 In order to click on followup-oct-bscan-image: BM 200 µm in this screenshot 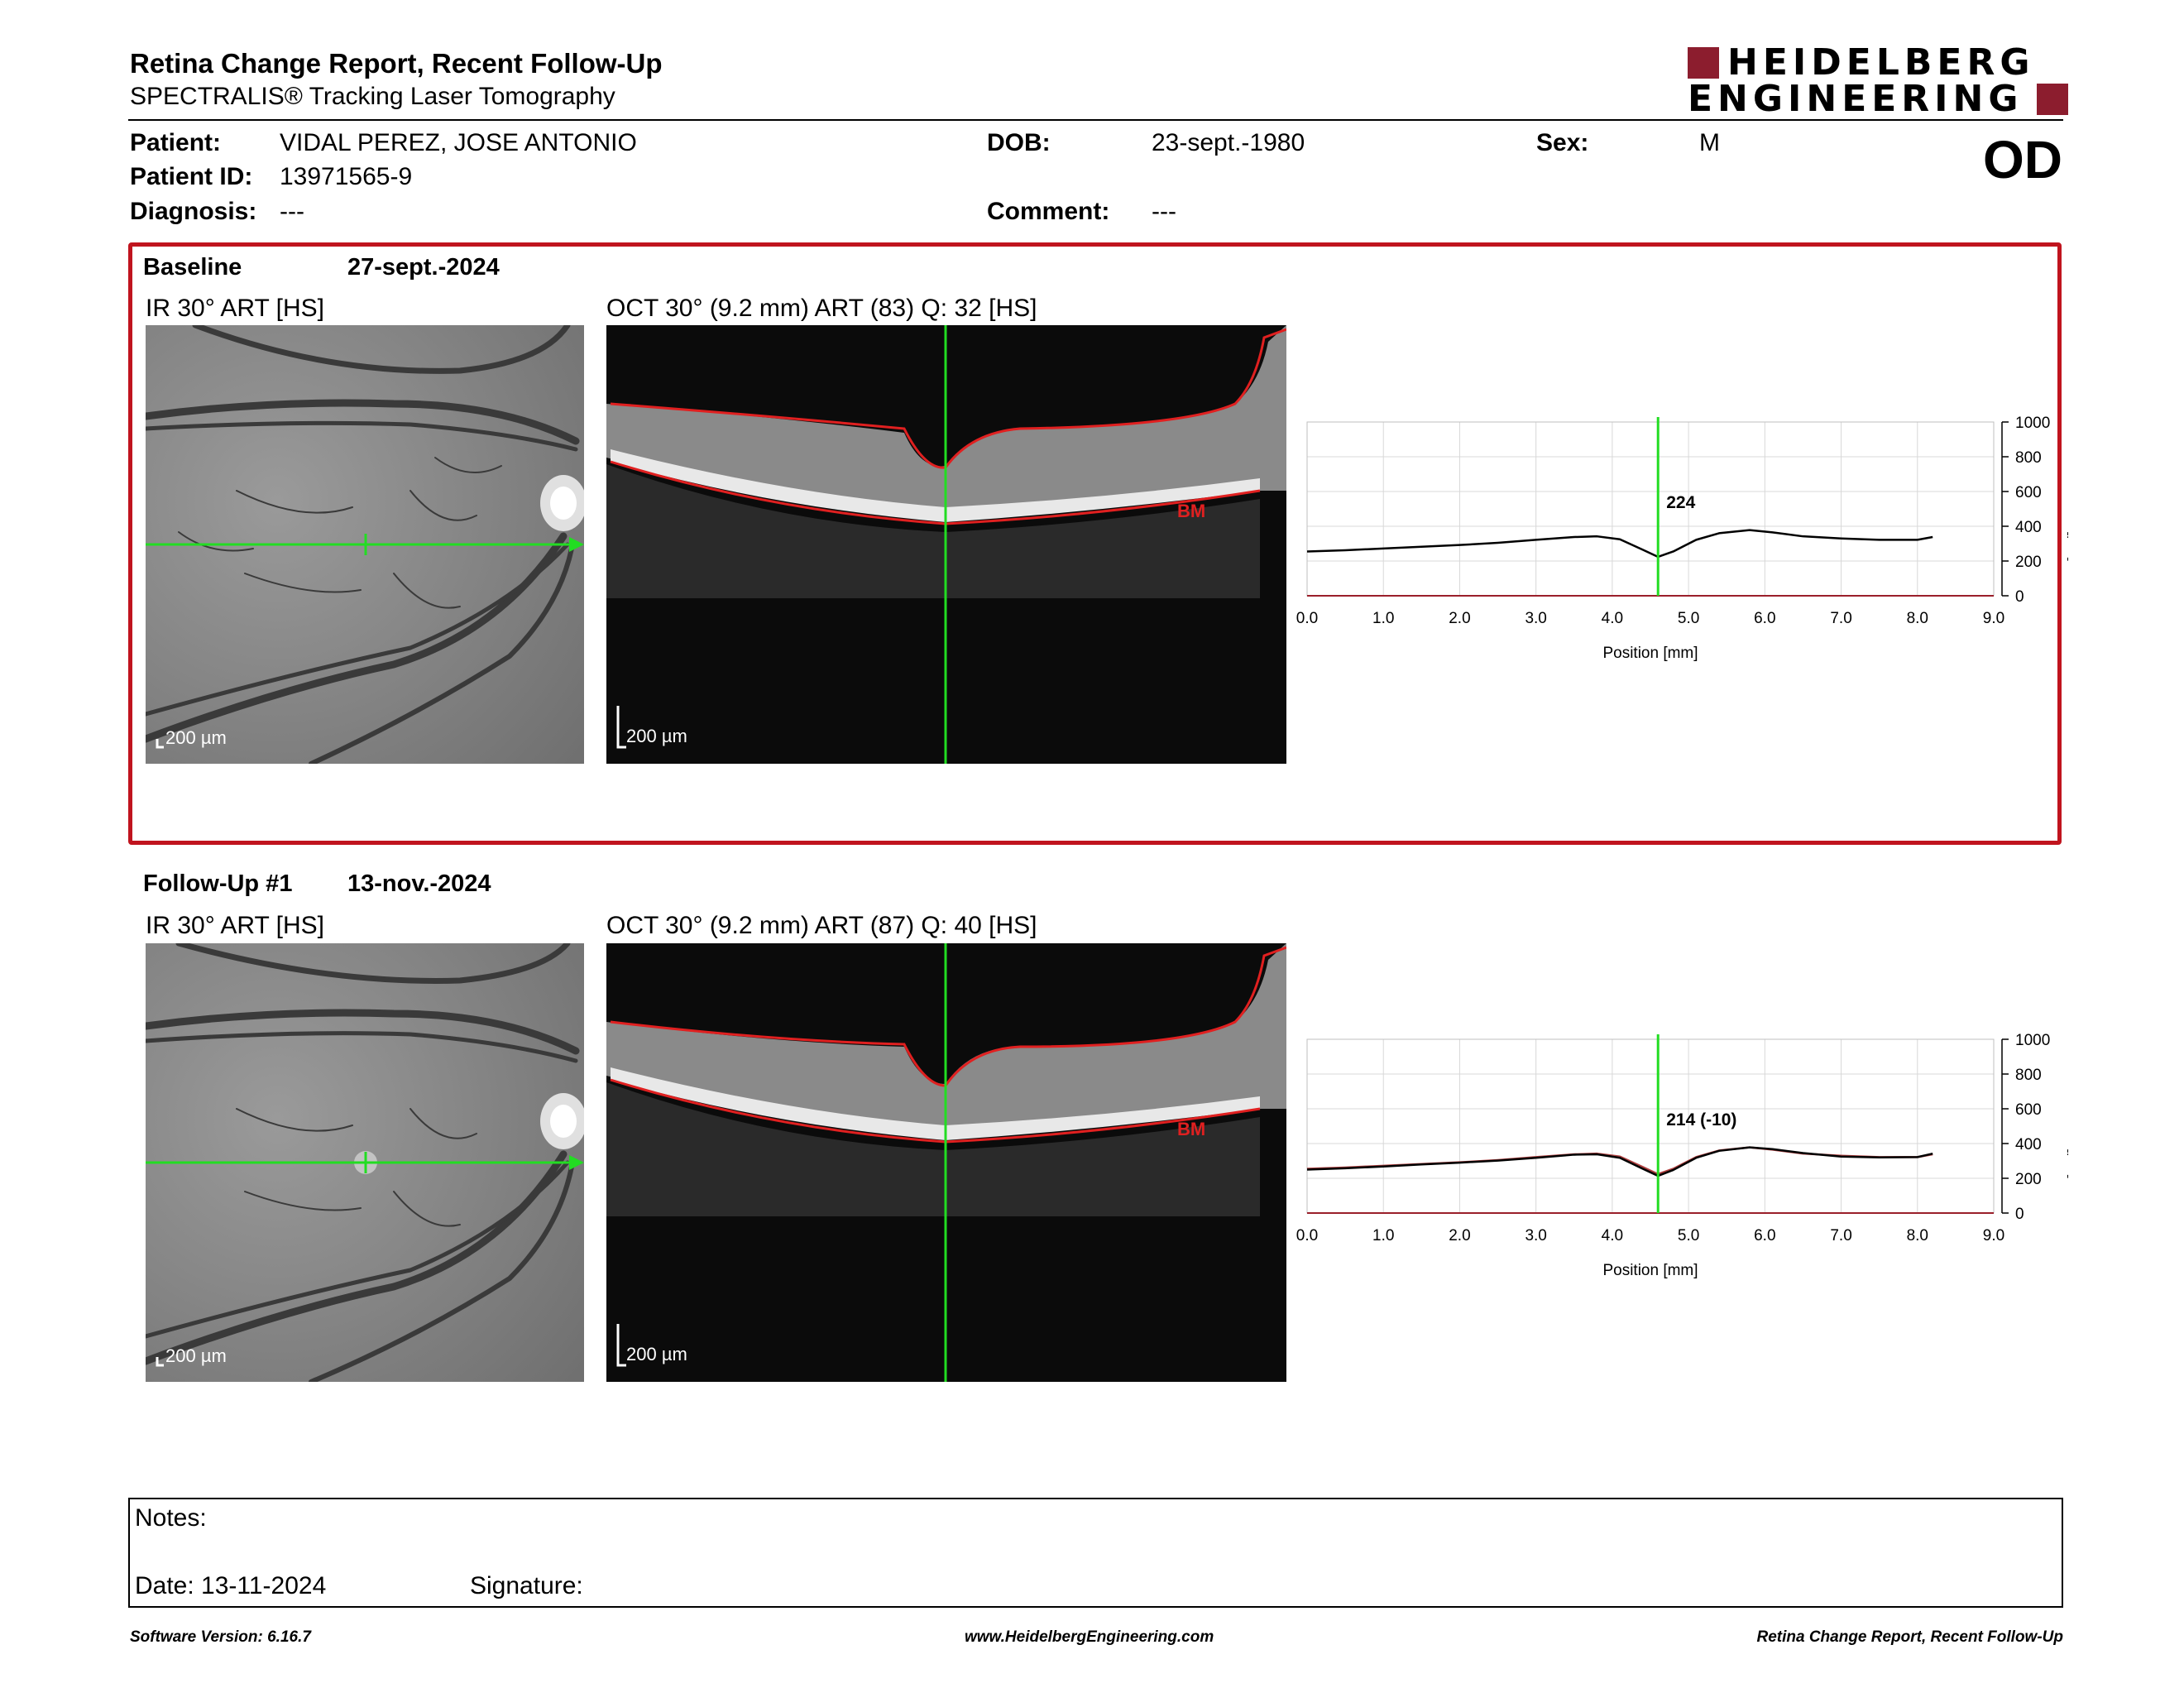, I will do `click(946, 1162)`.